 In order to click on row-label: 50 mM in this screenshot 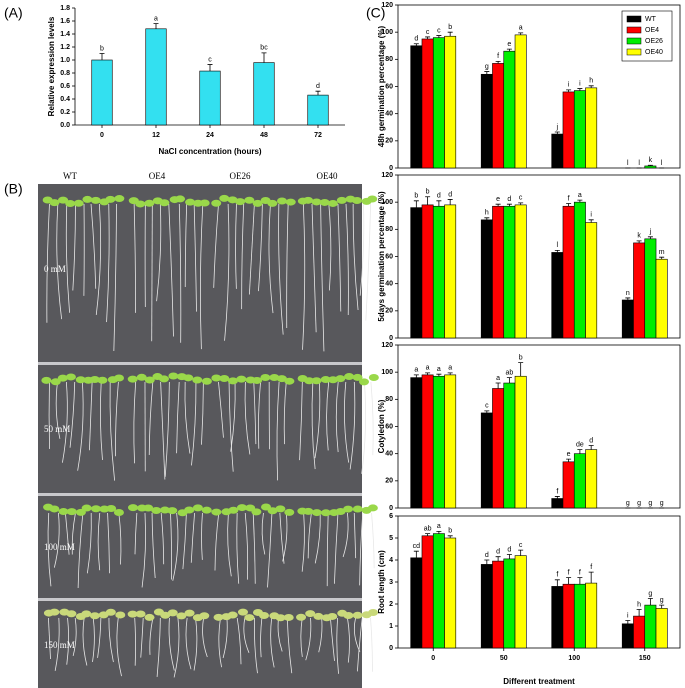, I will do `click(57, 429)`.